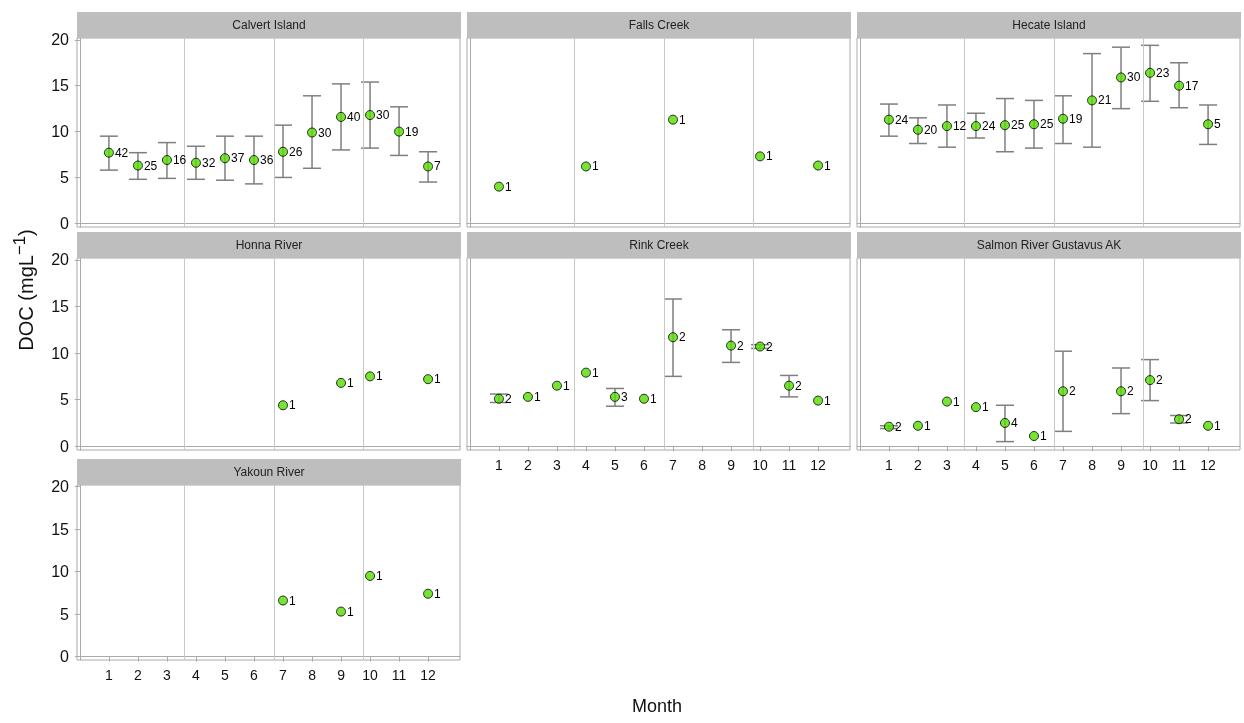 This screenshot has width=1244, height=723. I want to click on annotation: 37, so click(237, 158).